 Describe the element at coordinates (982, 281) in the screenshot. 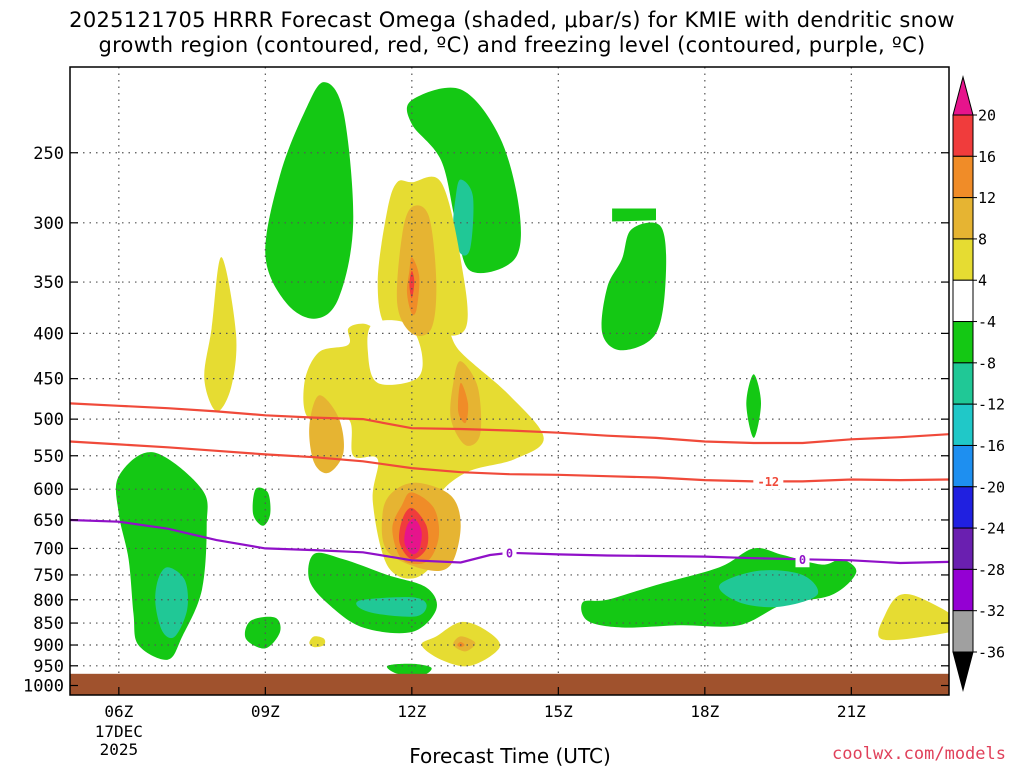

I see `colorbar-label-4: 4` at that location.